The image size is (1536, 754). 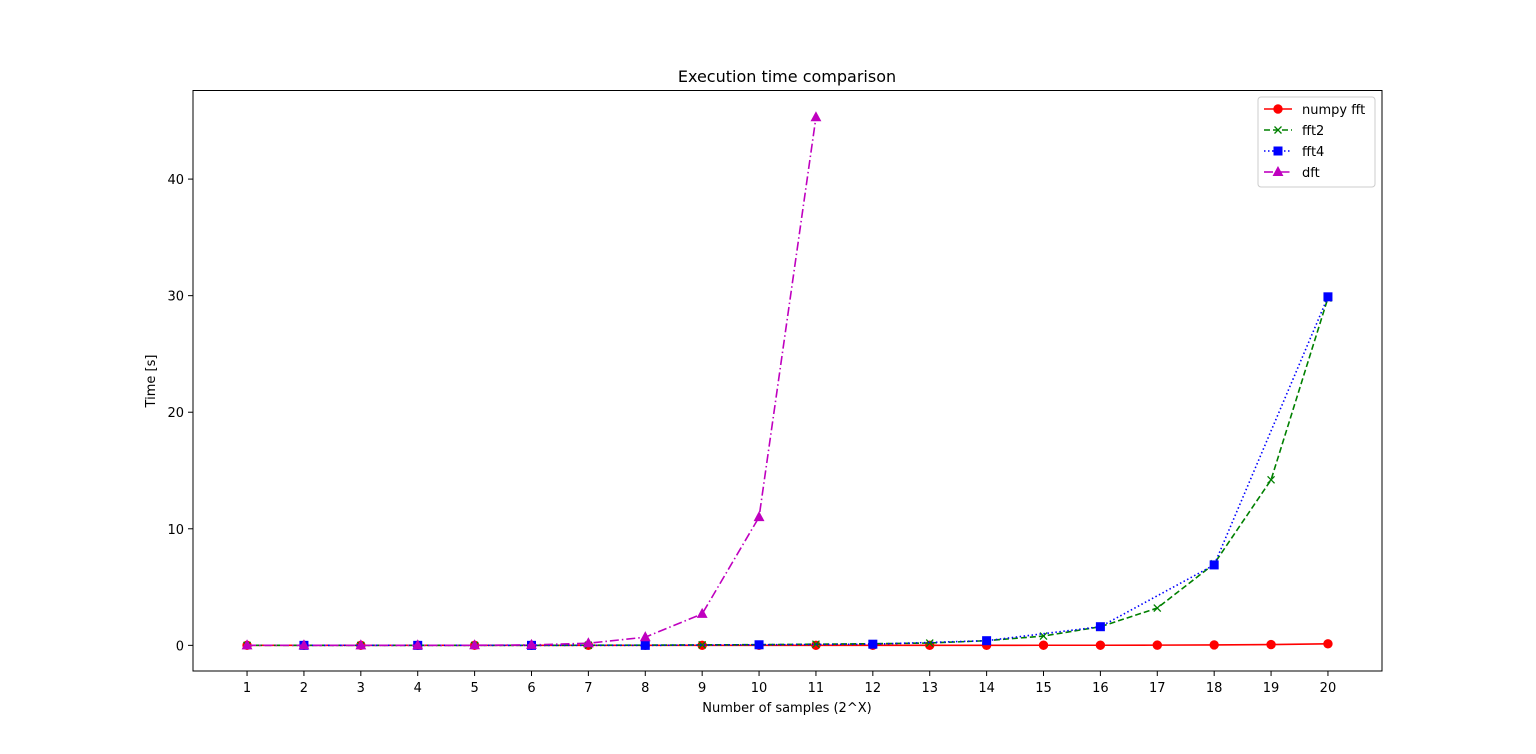 I want to click on x-tick-label: 8, so click(x=645, y=688).